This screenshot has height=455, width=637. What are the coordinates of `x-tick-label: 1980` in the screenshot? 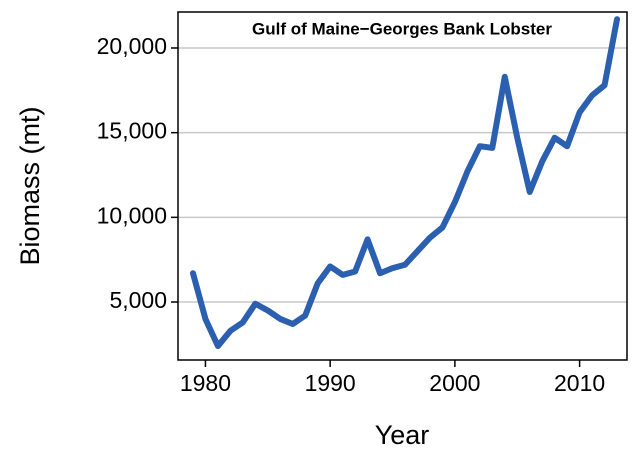 It's located at (205, 383).